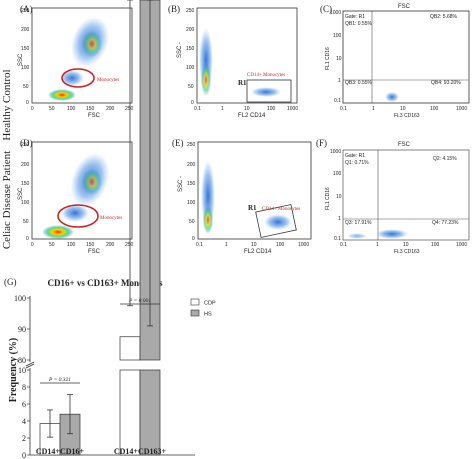 Image resolution: width=474 pixels, height=459 pixels. What do you see at coordinates (444, 17) in the screenshot?
I see `quadrant-q2: QB2: 5.68%` at bounding box center [444, 17].